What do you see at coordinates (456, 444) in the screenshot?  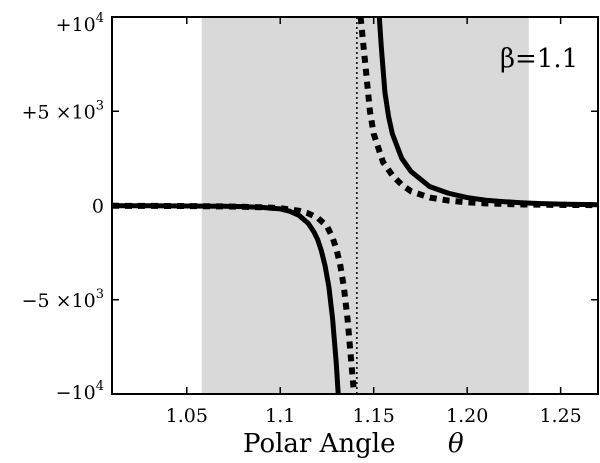 I see `x-axis-symbol: θ` at bounding box center [456, 444].